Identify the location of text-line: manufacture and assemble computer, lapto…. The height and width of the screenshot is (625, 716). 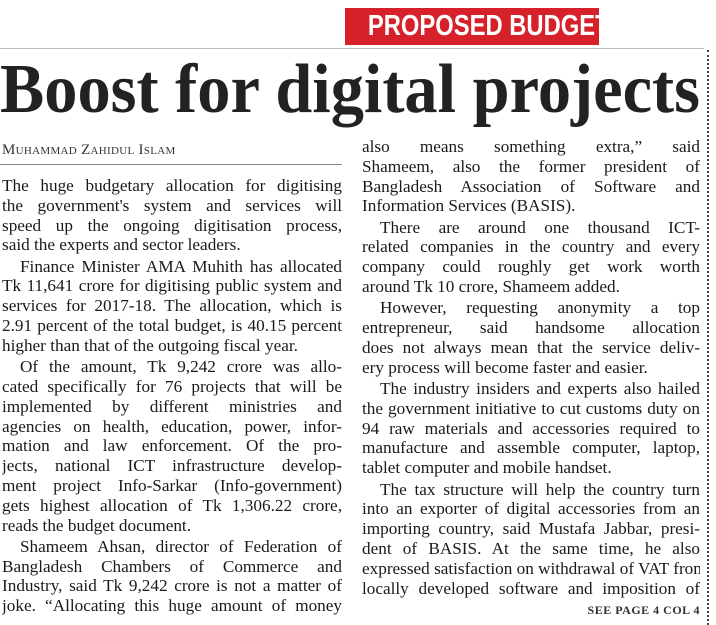
(531, 448).